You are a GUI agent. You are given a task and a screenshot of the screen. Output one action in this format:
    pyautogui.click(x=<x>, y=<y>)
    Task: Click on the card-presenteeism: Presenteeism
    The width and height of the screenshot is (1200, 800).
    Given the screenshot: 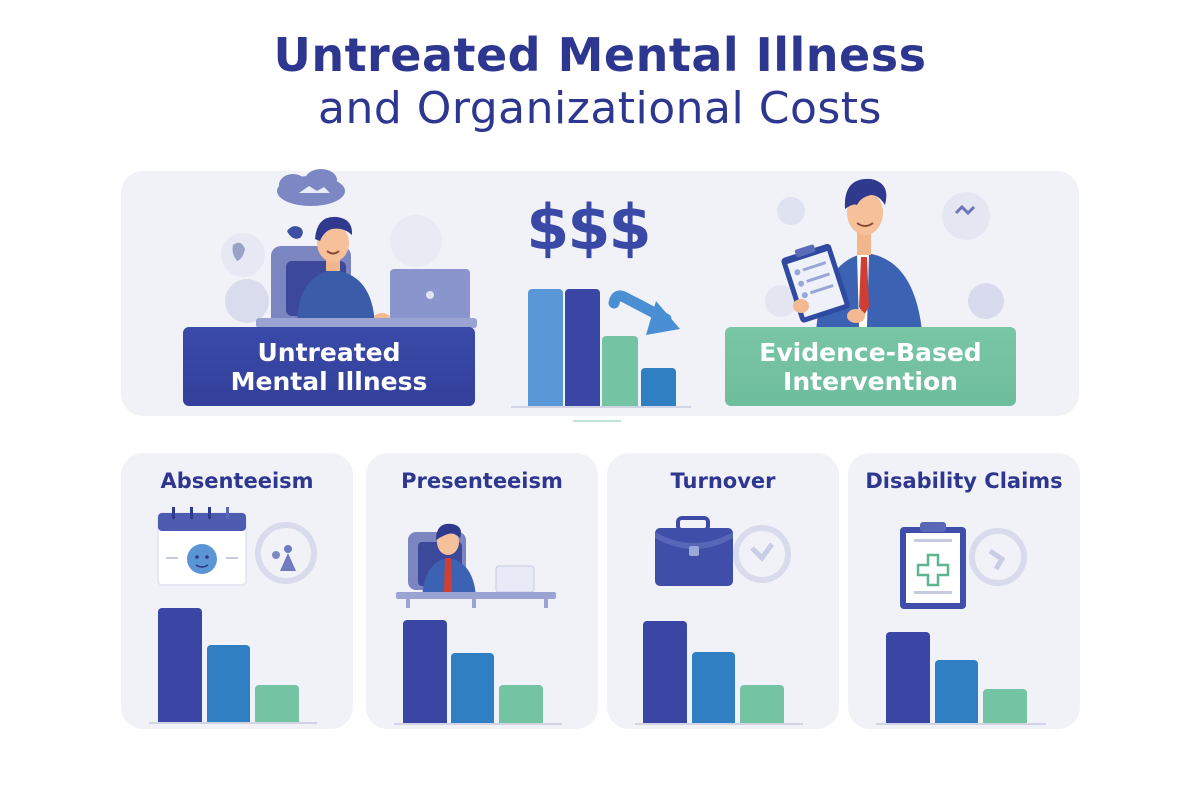 What is the action you would take?
    pyautogui.click(x=482, y=591)
    